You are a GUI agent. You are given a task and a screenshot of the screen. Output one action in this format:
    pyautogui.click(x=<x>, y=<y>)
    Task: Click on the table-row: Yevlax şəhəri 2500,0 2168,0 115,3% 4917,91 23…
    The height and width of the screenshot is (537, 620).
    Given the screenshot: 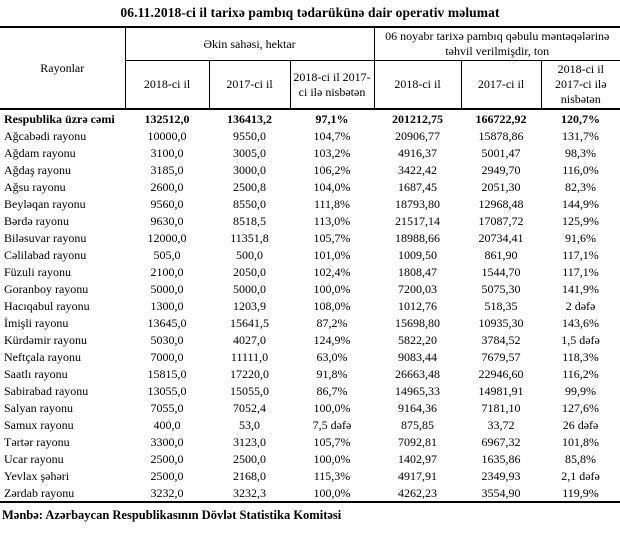 What is the action you would take?
    pyautogui.click(x=310, y=476)
    